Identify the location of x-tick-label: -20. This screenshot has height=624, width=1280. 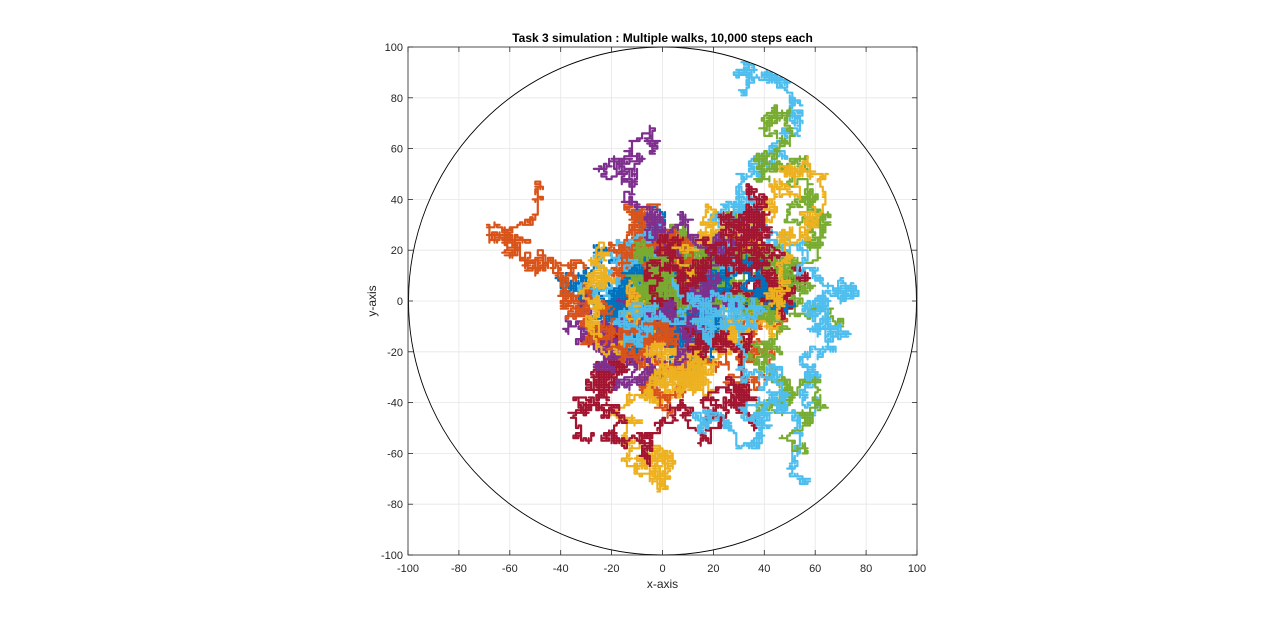
(612, 569).